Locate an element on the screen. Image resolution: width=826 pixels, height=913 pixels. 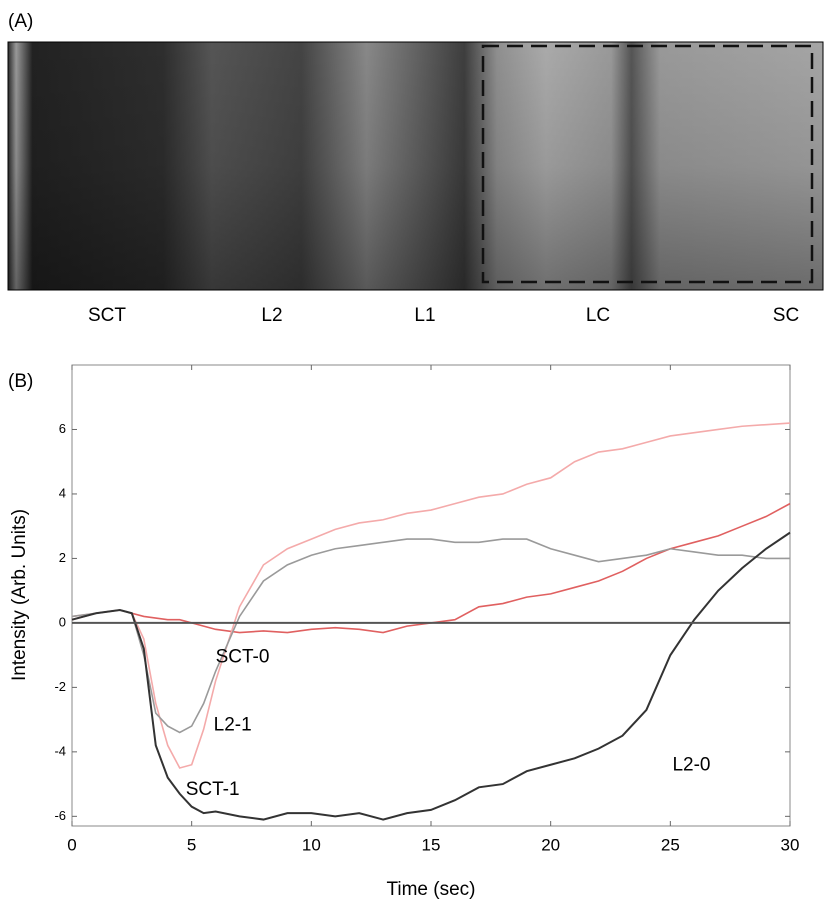
y-tick-label: -4 is located at coordinates (60, 750).